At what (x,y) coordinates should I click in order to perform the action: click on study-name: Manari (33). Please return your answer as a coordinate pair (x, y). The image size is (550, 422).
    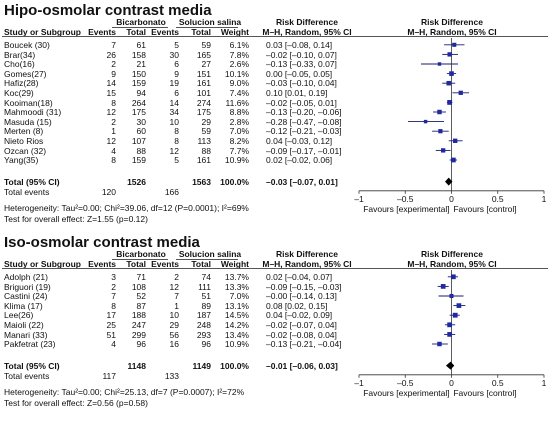
    Looking at the image, I should click on (26, 334).